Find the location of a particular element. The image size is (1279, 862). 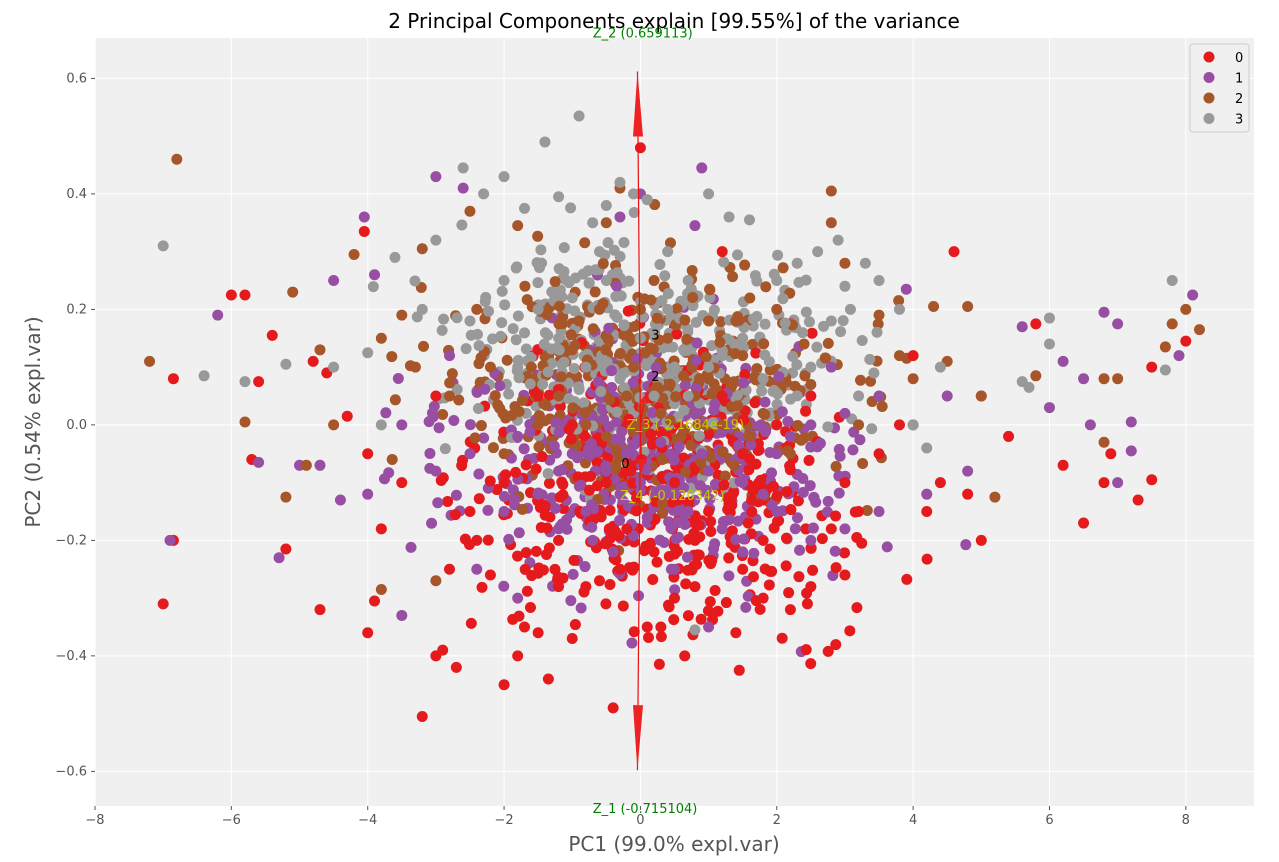

y-tick-label: −0.2 is located at coordinates (71, 540).